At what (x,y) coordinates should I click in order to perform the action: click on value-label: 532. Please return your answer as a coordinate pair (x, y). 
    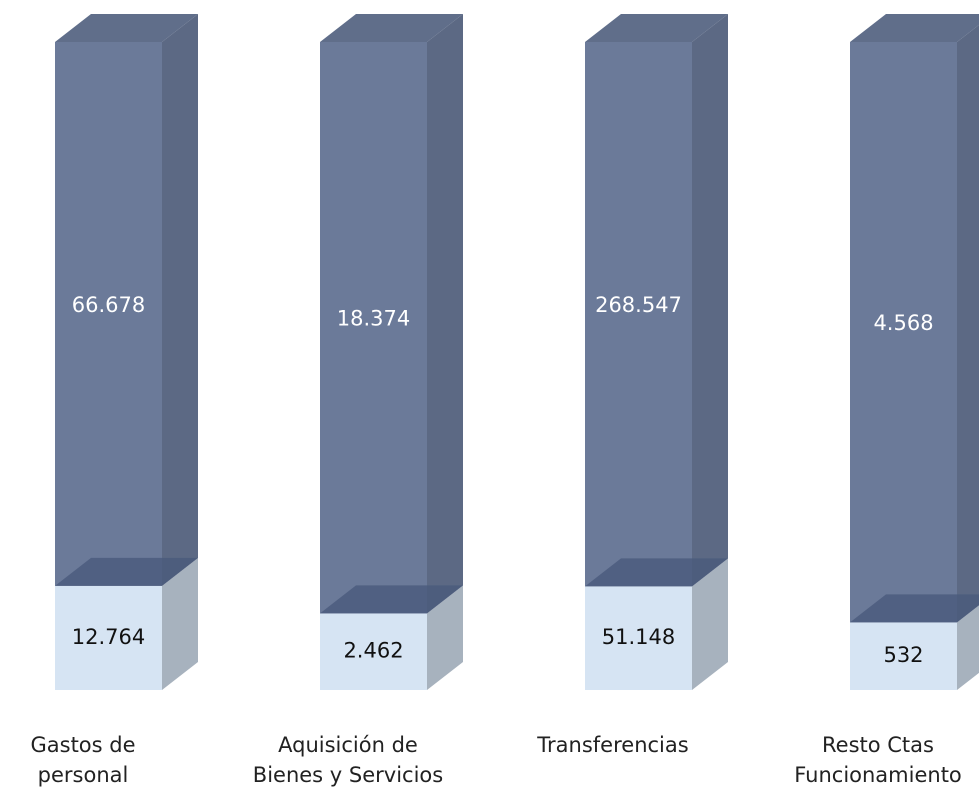
    Looking at the image, I should click on (903, 655).